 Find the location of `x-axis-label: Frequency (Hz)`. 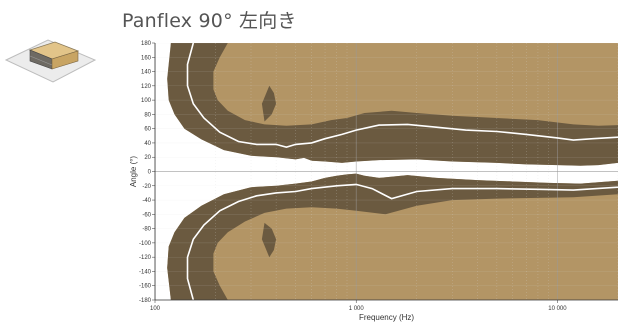

x-axis-label: Frequency (Hz) is located at coordinates (386, 317).